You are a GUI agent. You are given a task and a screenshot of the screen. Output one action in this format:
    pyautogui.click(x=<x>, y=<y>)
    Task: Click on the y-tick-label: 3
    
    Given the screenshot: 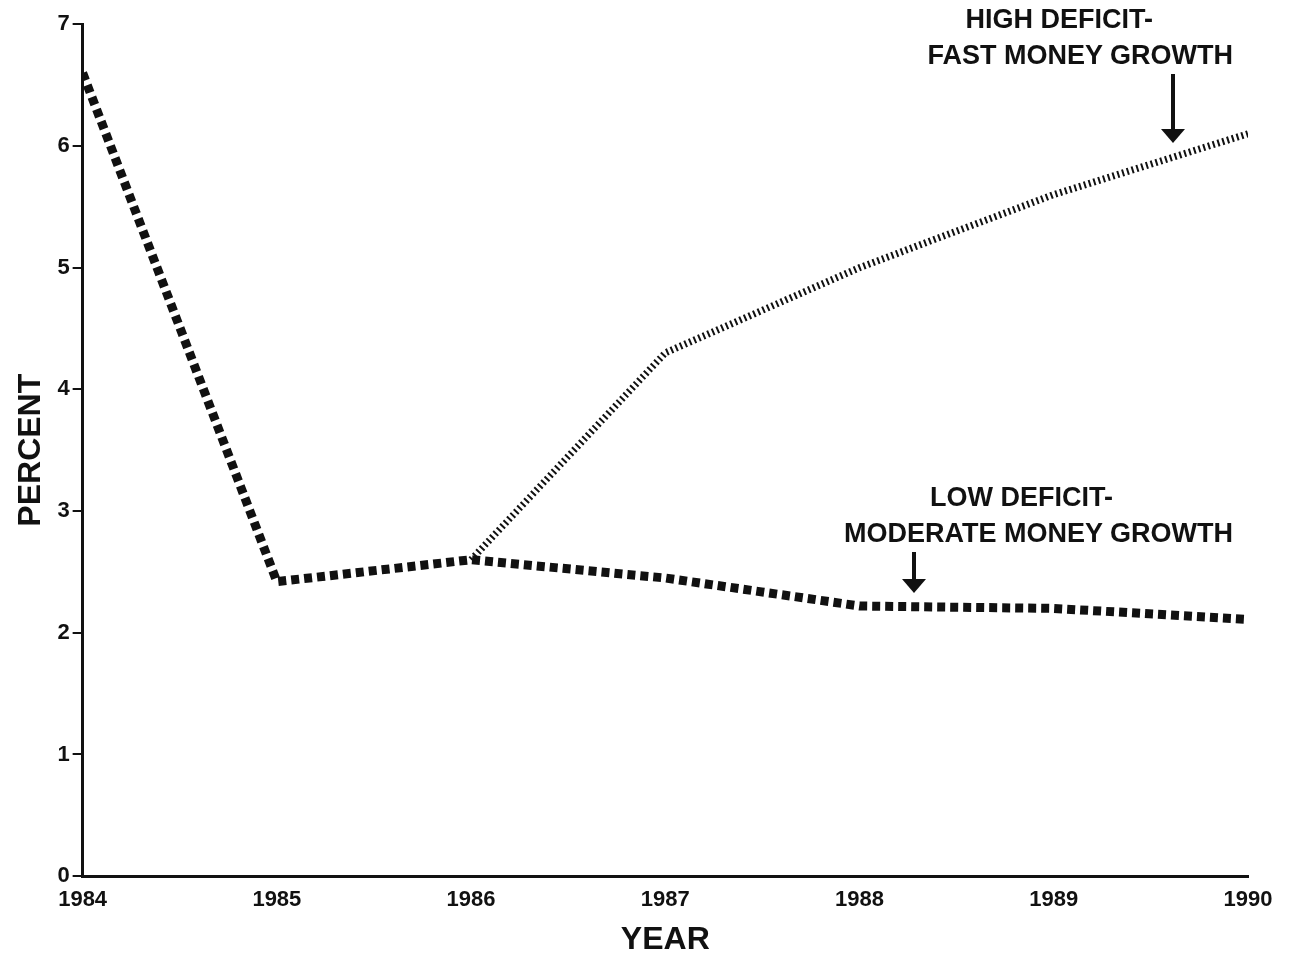 What is the action you would take?
    pyautogui.click(x=63, y=510)
    